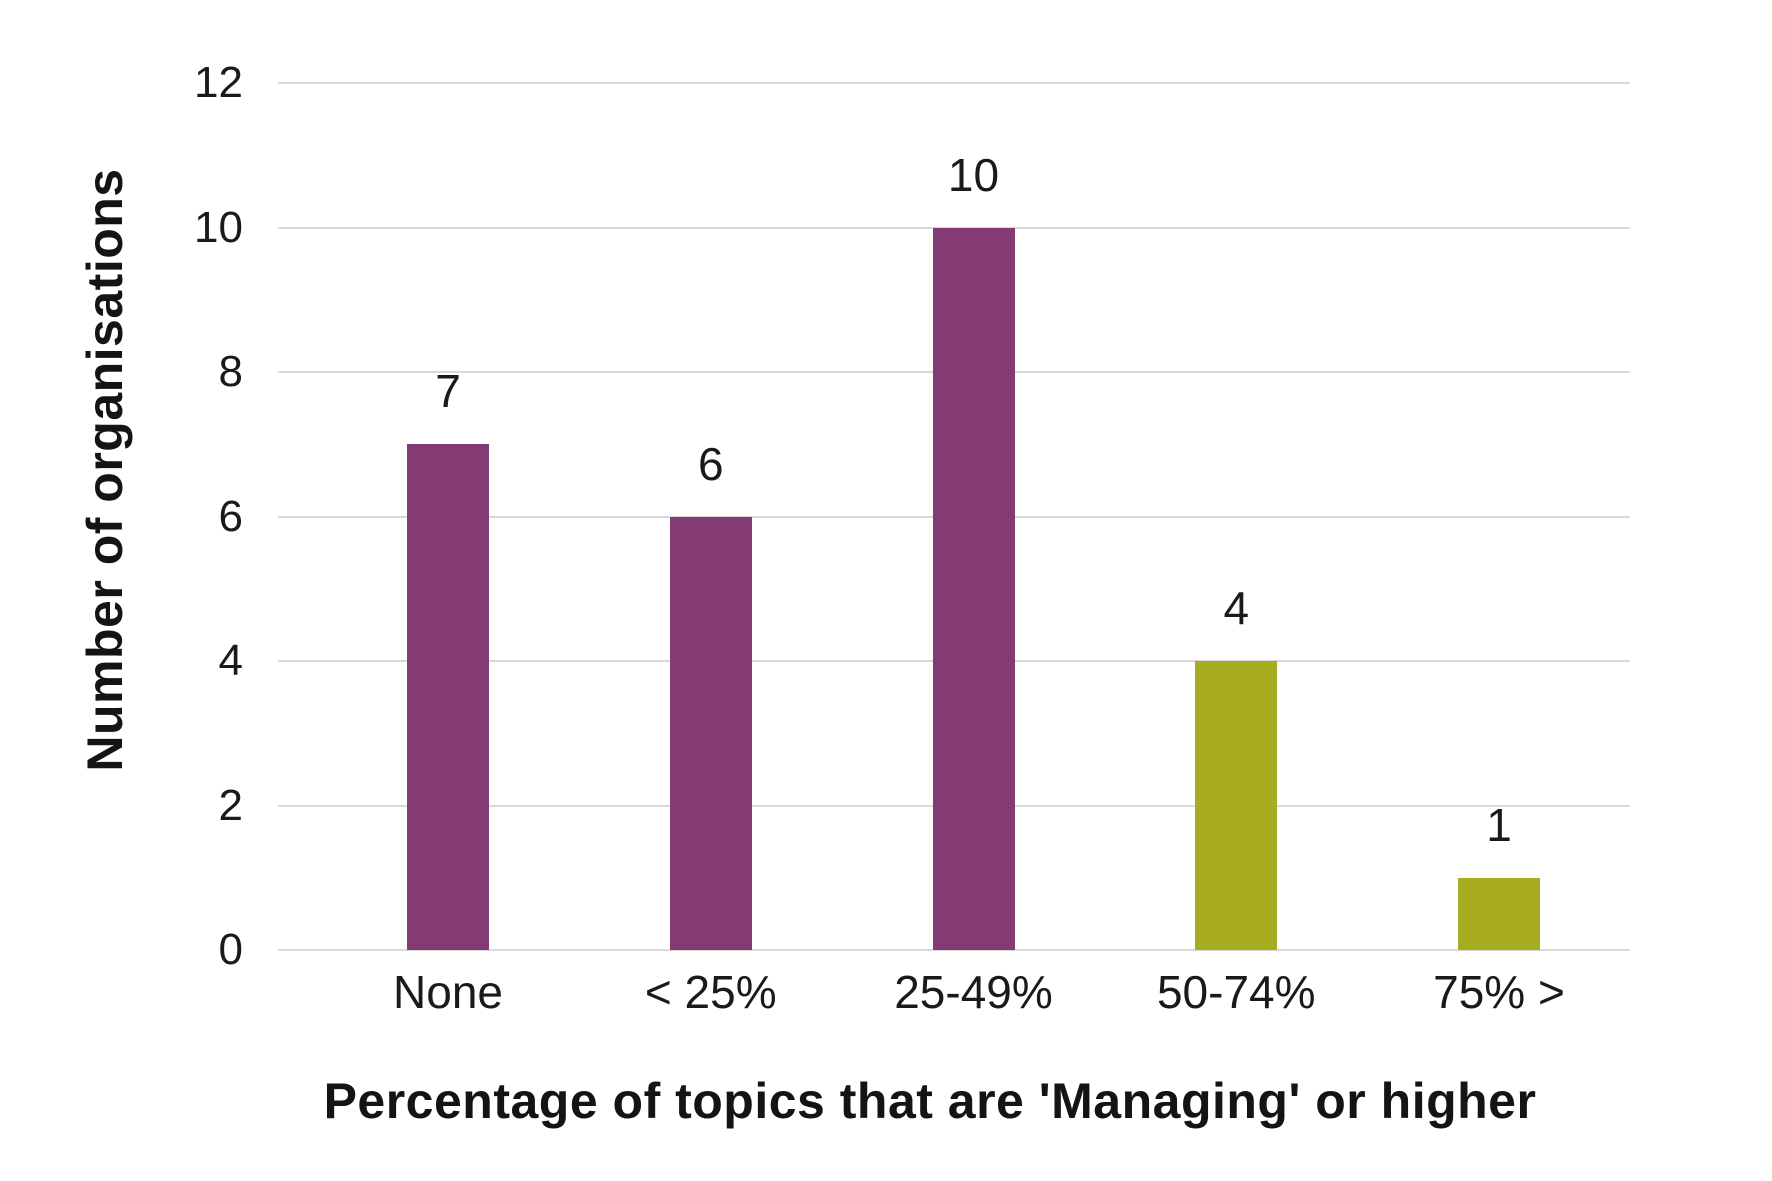 The width and height of the screenshot is (1772, 1181). Describe the element at coordinates (230, 949) in the screenshot. I see `y-tick-label-0: 0` at that location.